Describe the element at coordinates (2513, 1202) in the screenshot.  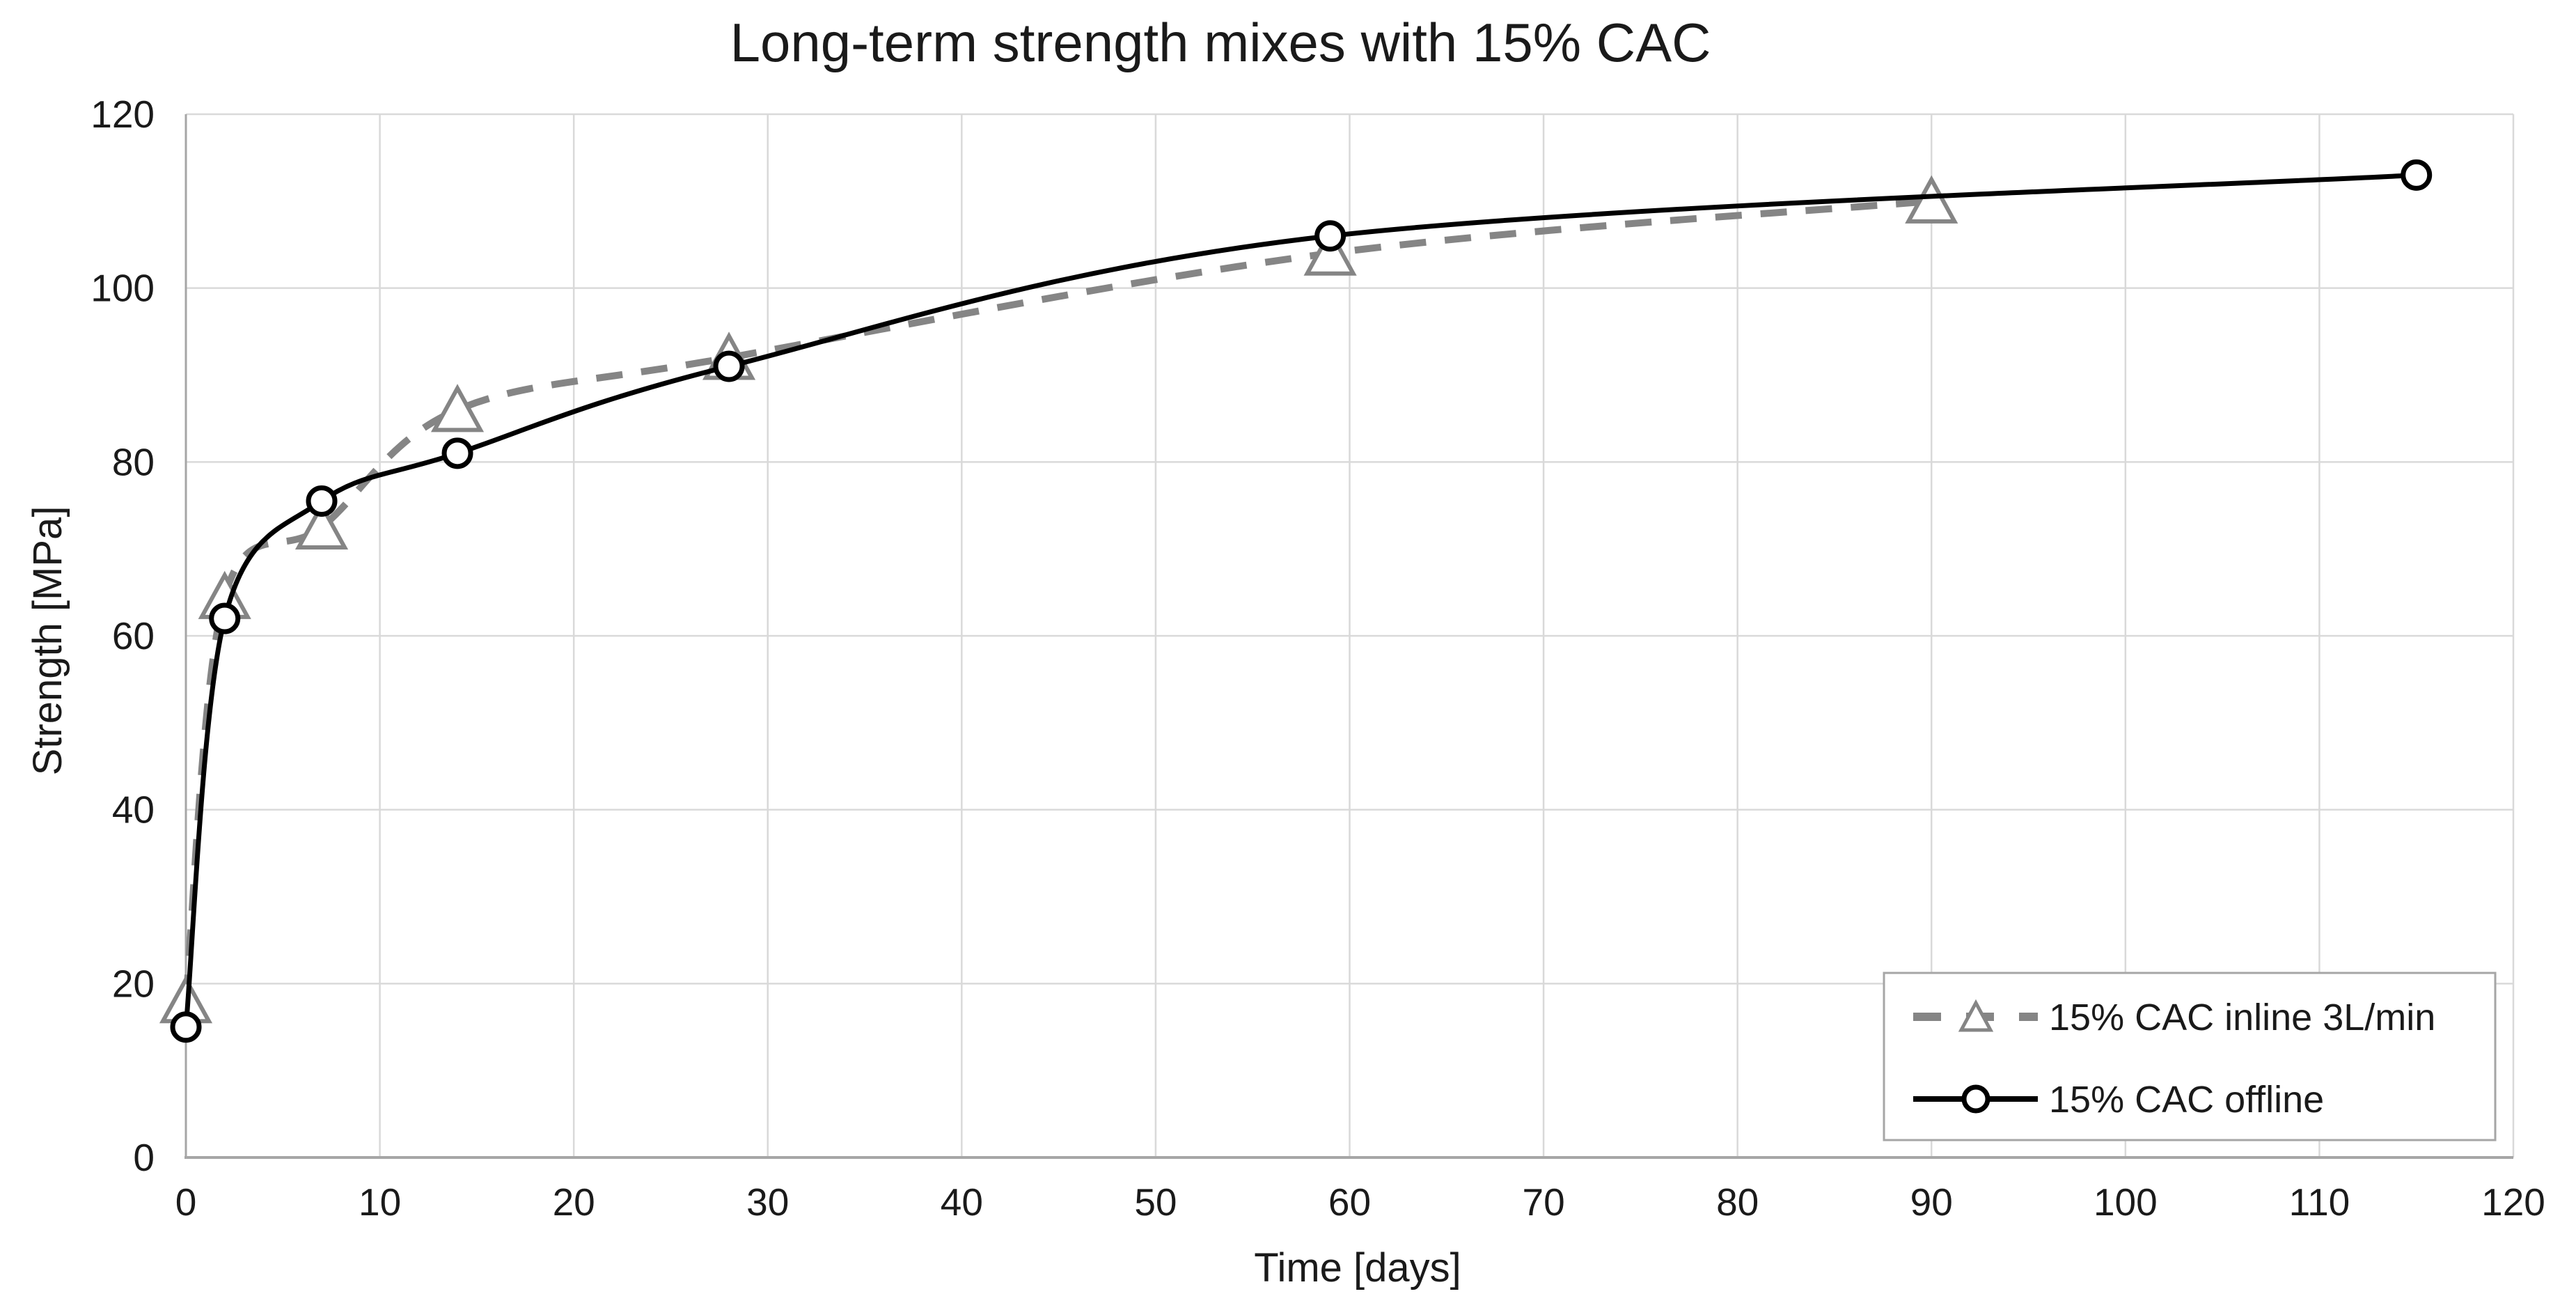
I see `x-tick-label: 120` at that location.